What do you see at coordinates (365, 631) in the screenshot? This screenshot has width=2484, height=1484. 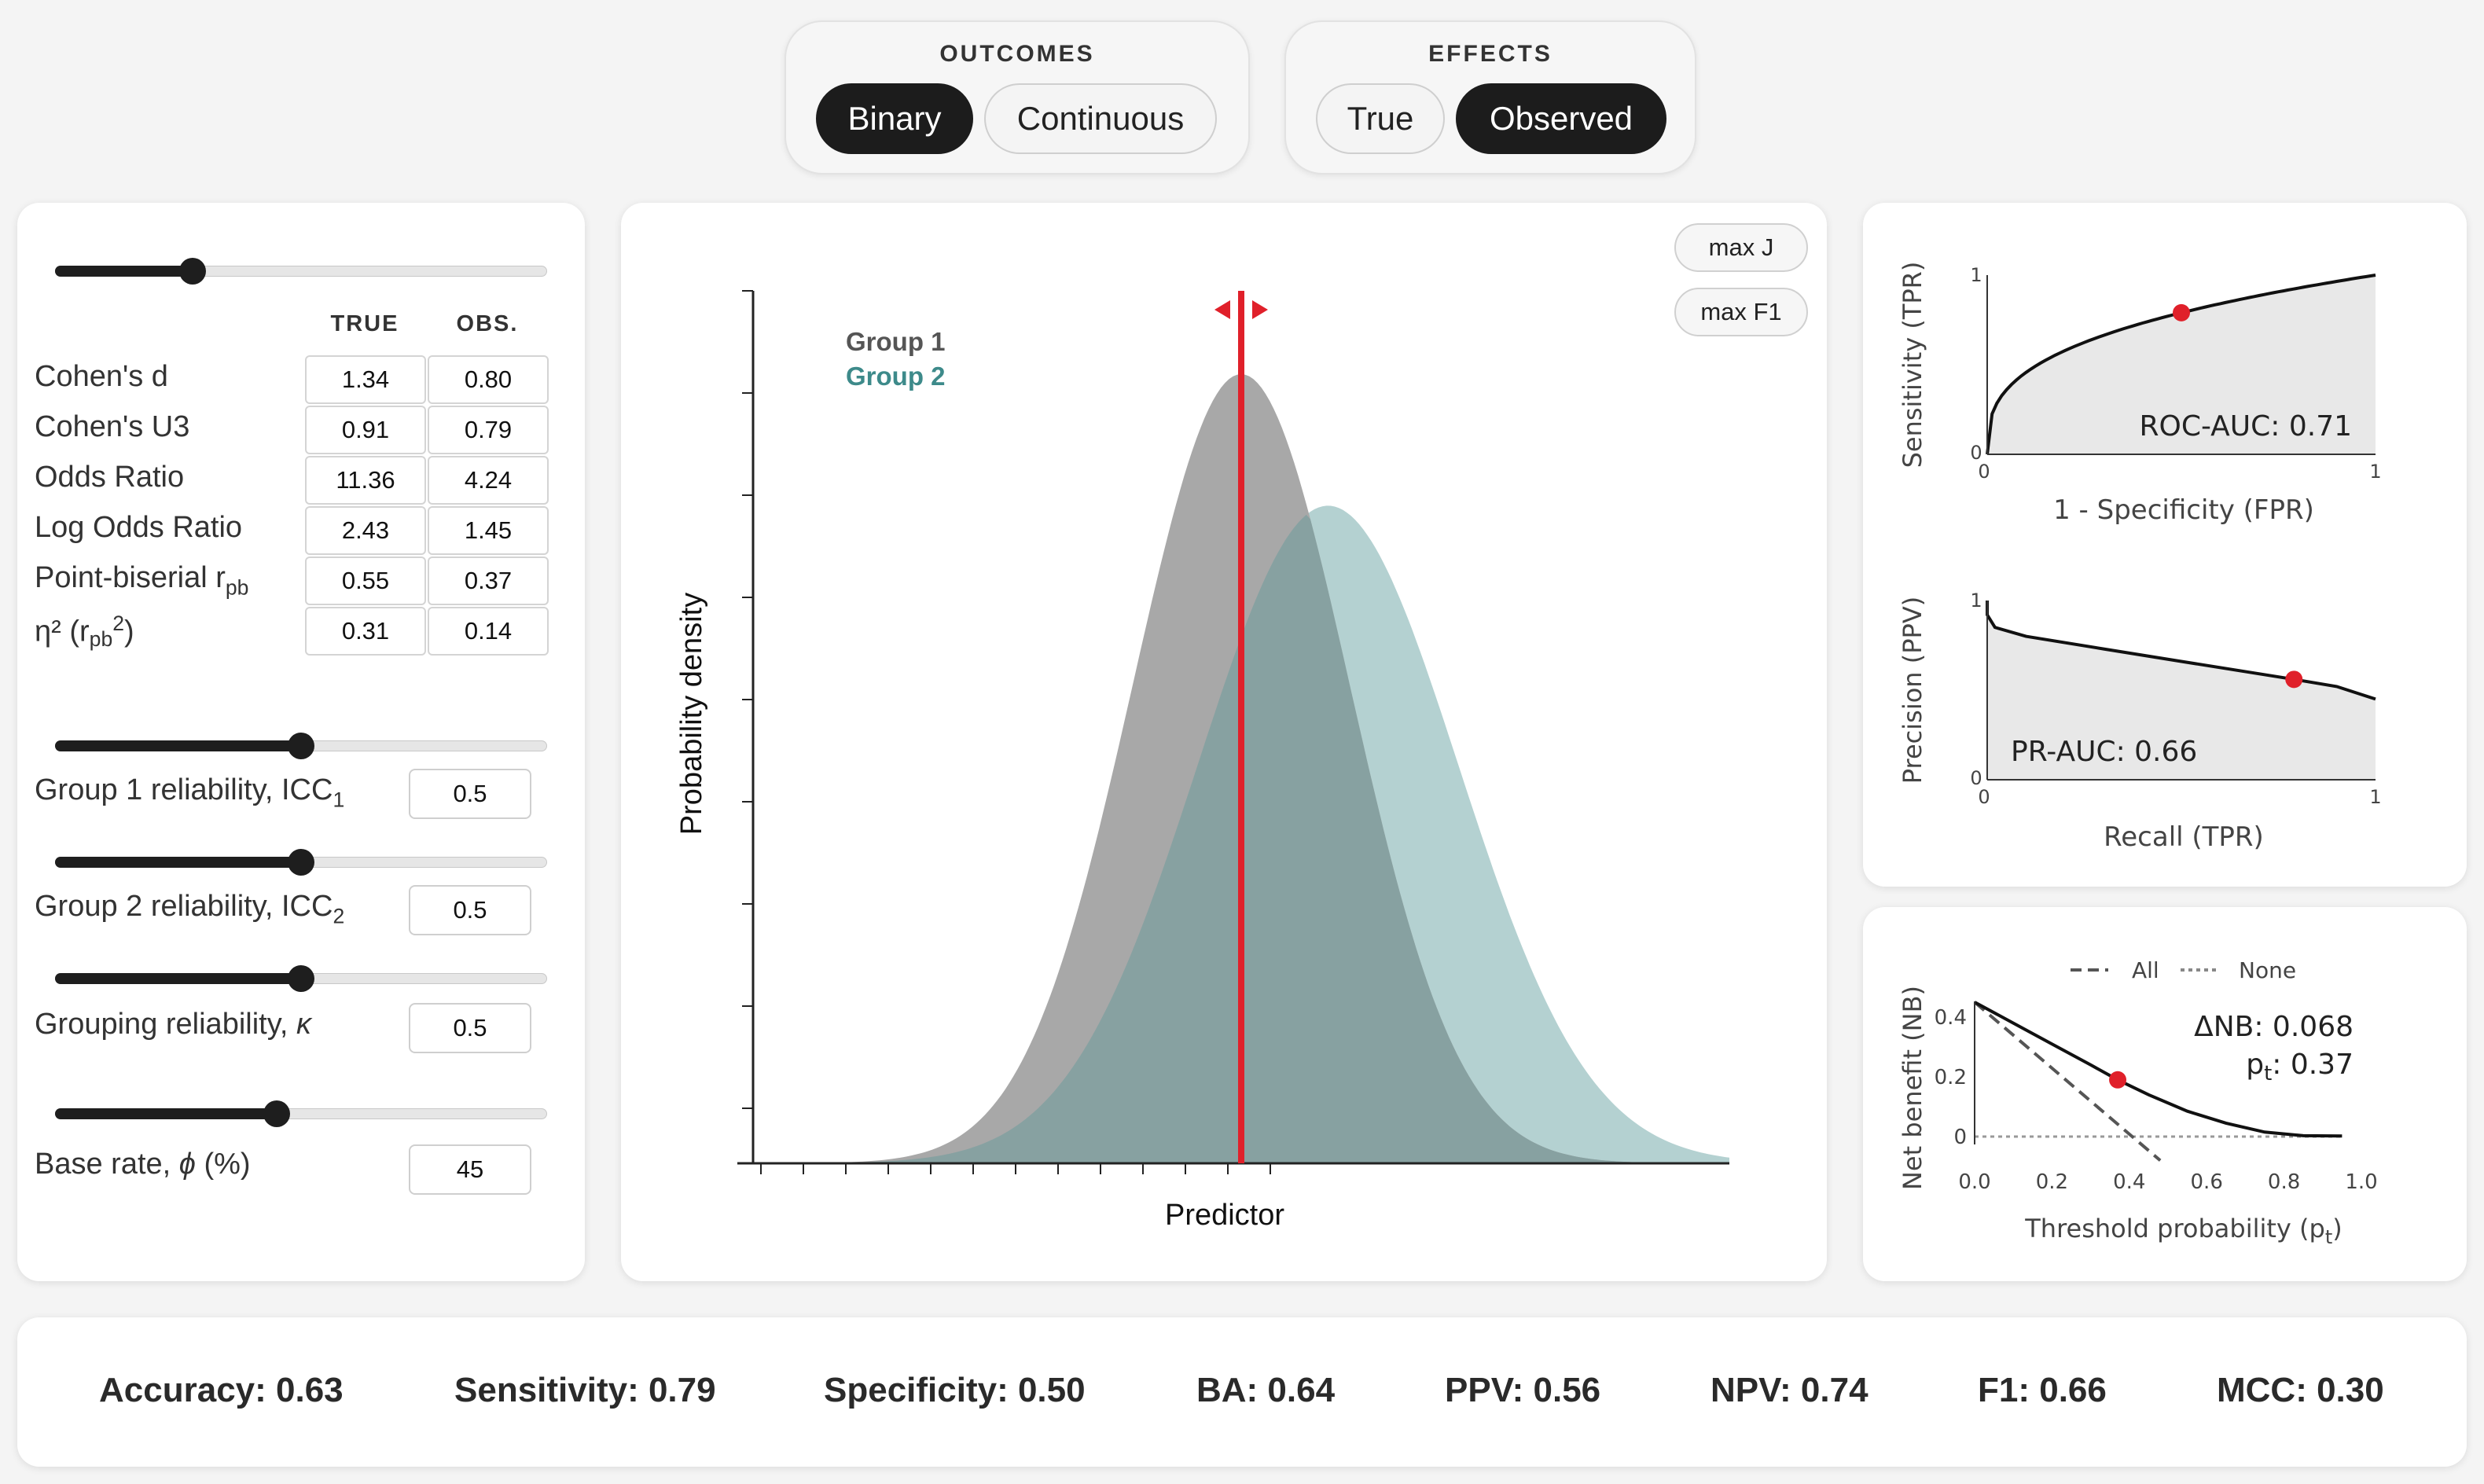 I see `effect-value-true: 0.31` at bounding box center [365, 631].